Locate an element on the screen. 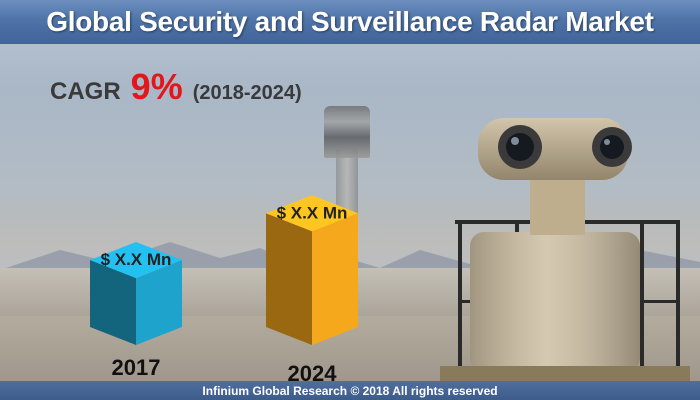 This screenshot has width=700, height=400. cagr-period: (2018-2024) is located at coordinates (247, 93).